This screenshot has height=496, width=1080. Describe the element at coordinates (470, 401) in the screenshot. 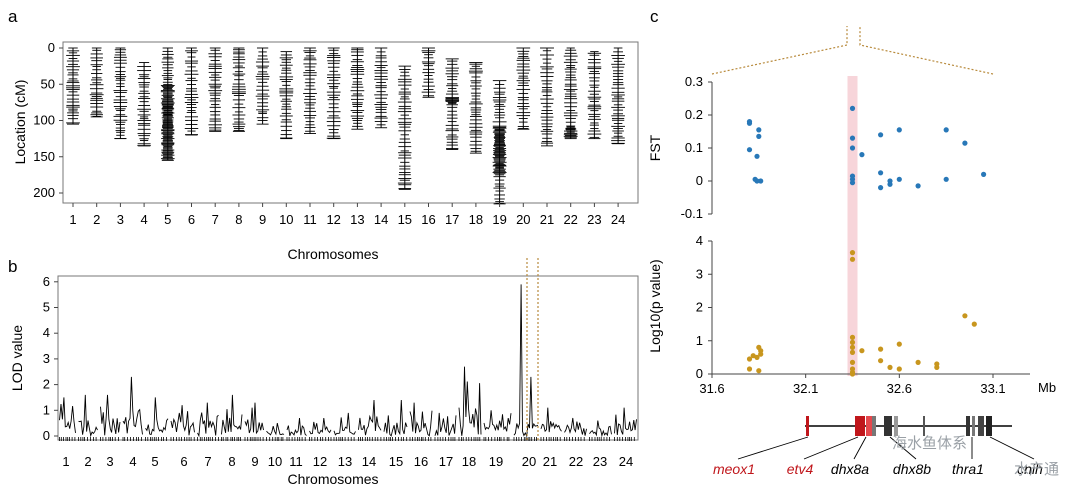

I see `lod-curve-chr18` at that location.